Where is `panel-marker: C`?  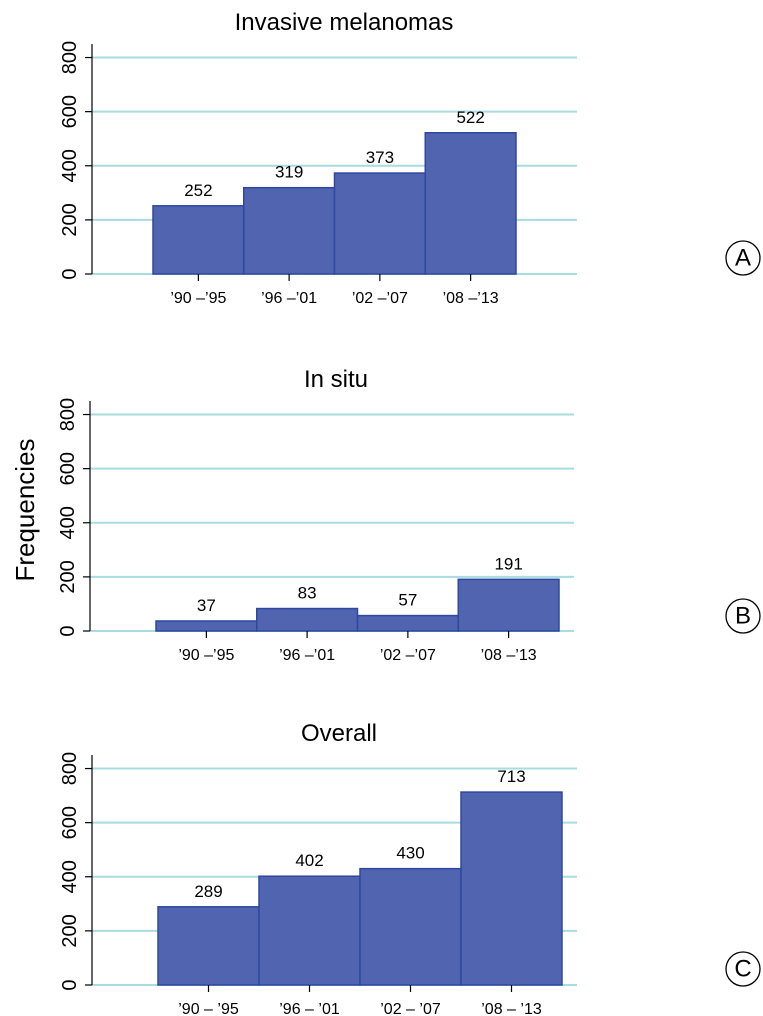
panel-marker: C is located at coordinates (742, 969).